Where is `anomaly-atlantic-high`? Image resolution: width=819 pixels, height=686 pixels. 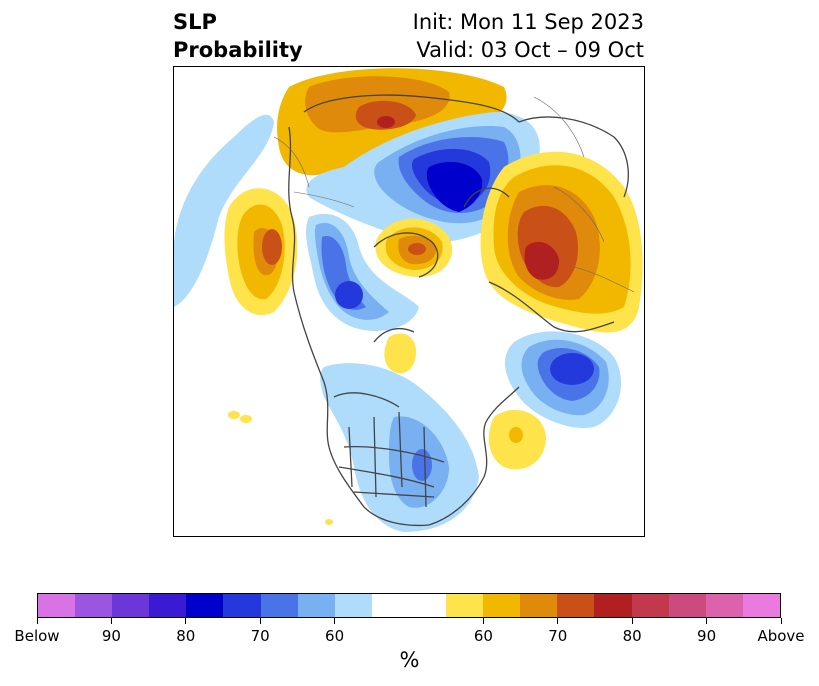 anomaly-atlantic-high is located at coordinates (517, 439).